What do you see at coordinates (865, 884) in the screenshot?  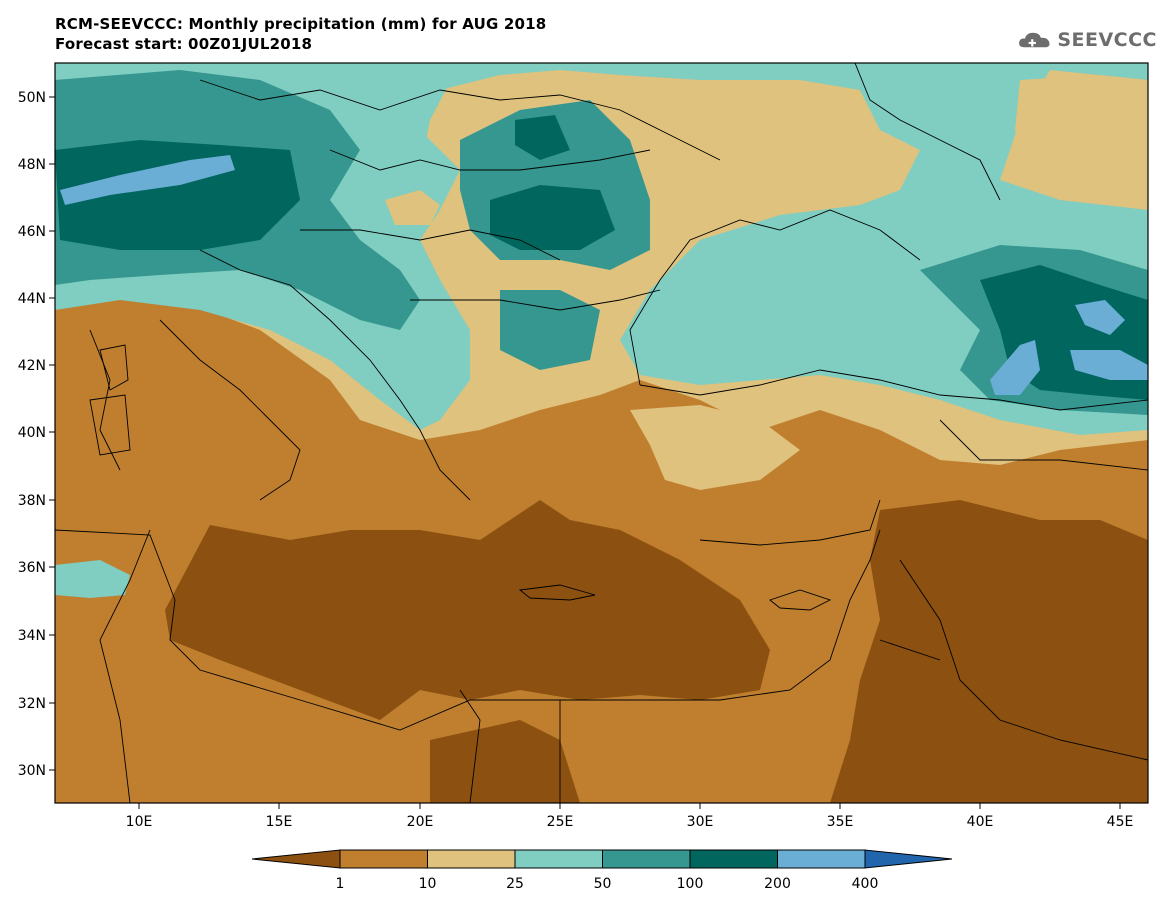 I see `colorbar-label: 400` at bounding box center [865, 884].